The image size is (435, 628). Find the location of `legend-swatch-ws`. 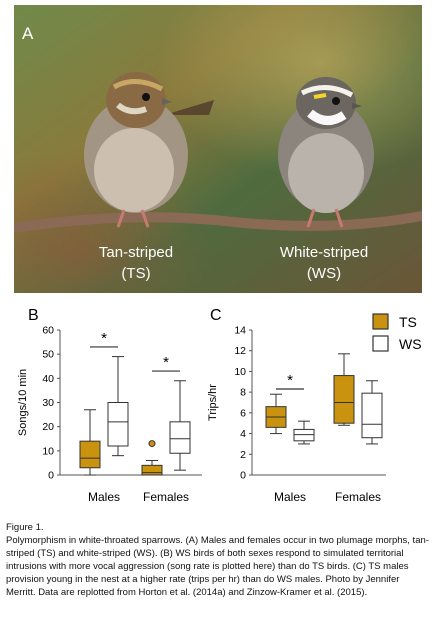

legend-swatch-ws is located at coordinates (380, 343).